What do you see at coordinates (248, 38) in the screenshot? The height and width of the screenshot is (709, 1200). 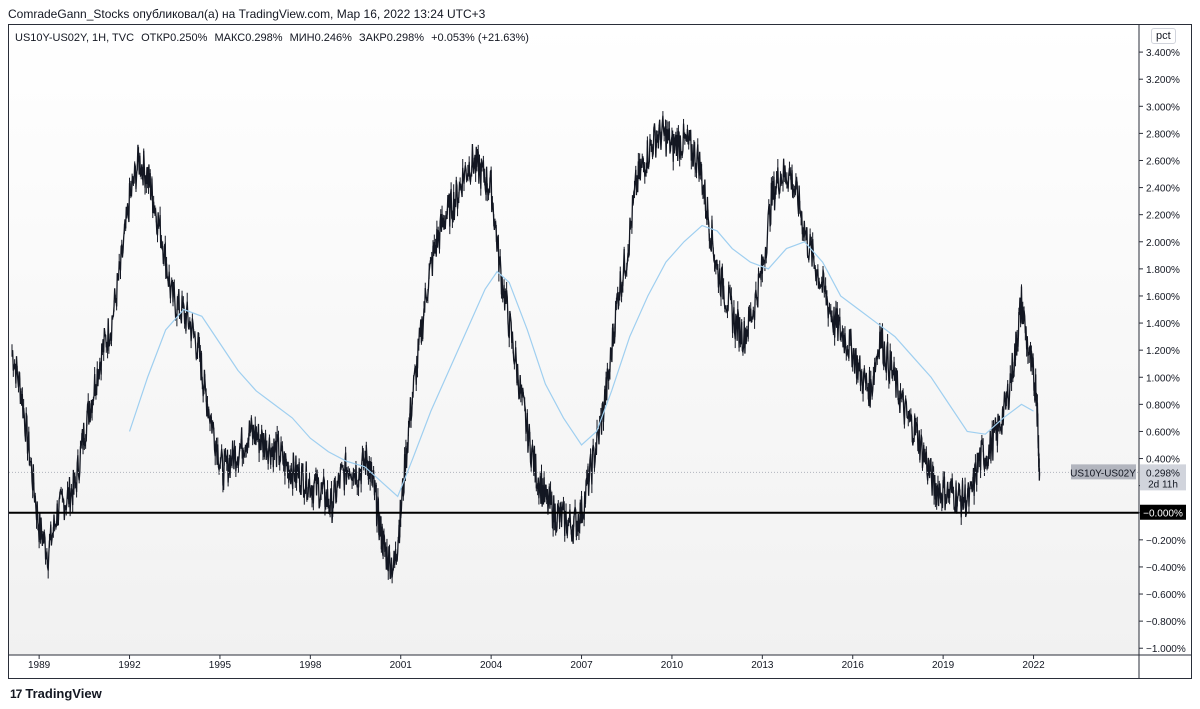 I see `high-label: МАКС0.298%` at bounding box center [248, 38].